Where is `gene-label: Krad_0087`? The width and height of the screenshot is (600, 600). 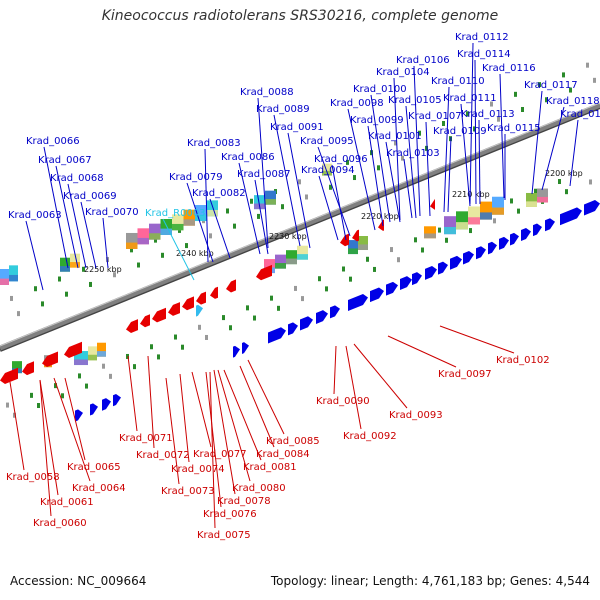 gene-label: Krad_0087 is located at coordinates (264, 174).